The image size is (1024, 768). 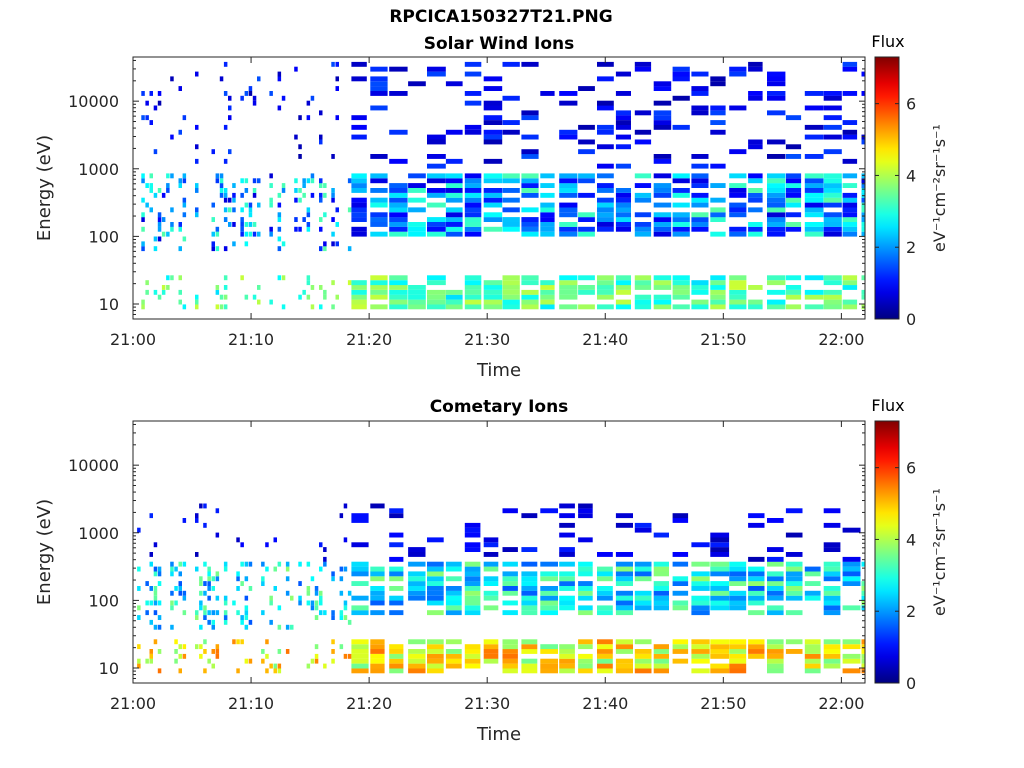 What do you see at coordinates (887, 552) in the screenshot?
I see `colorbar` at bounding box center [887, 552].